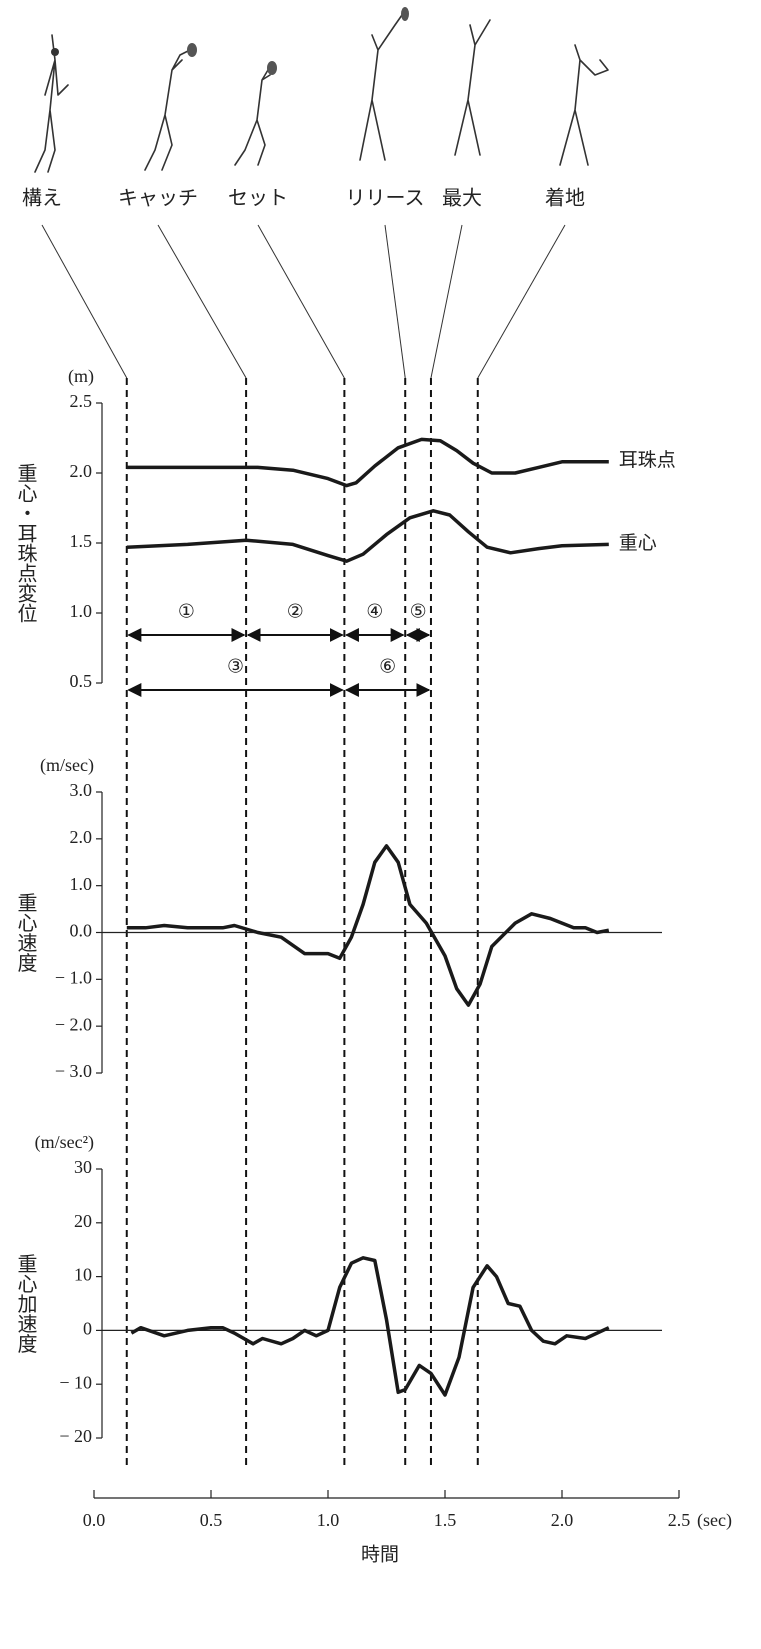 The width and height of the screenshot is (761, 1649). I want to click on x-tick-label: 1.0, so click(328, 1520).